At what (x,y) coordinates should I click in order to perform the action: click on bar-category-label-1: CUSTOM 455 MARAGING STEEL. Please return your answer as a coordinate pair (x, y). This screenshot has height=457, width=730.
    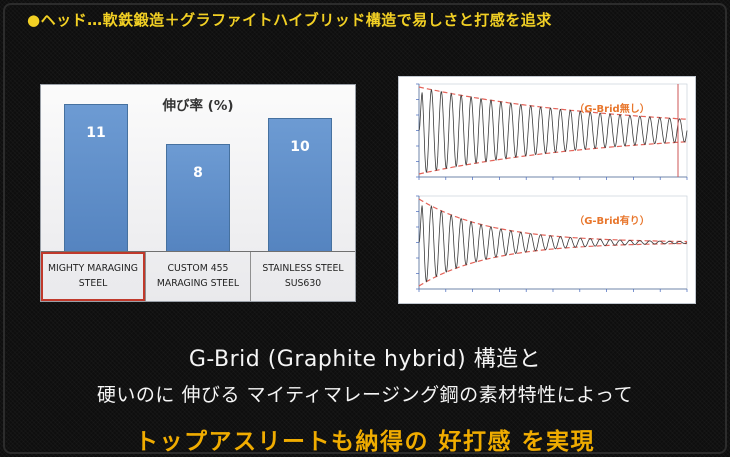
    Looking at the image, I should click on (197, 276).